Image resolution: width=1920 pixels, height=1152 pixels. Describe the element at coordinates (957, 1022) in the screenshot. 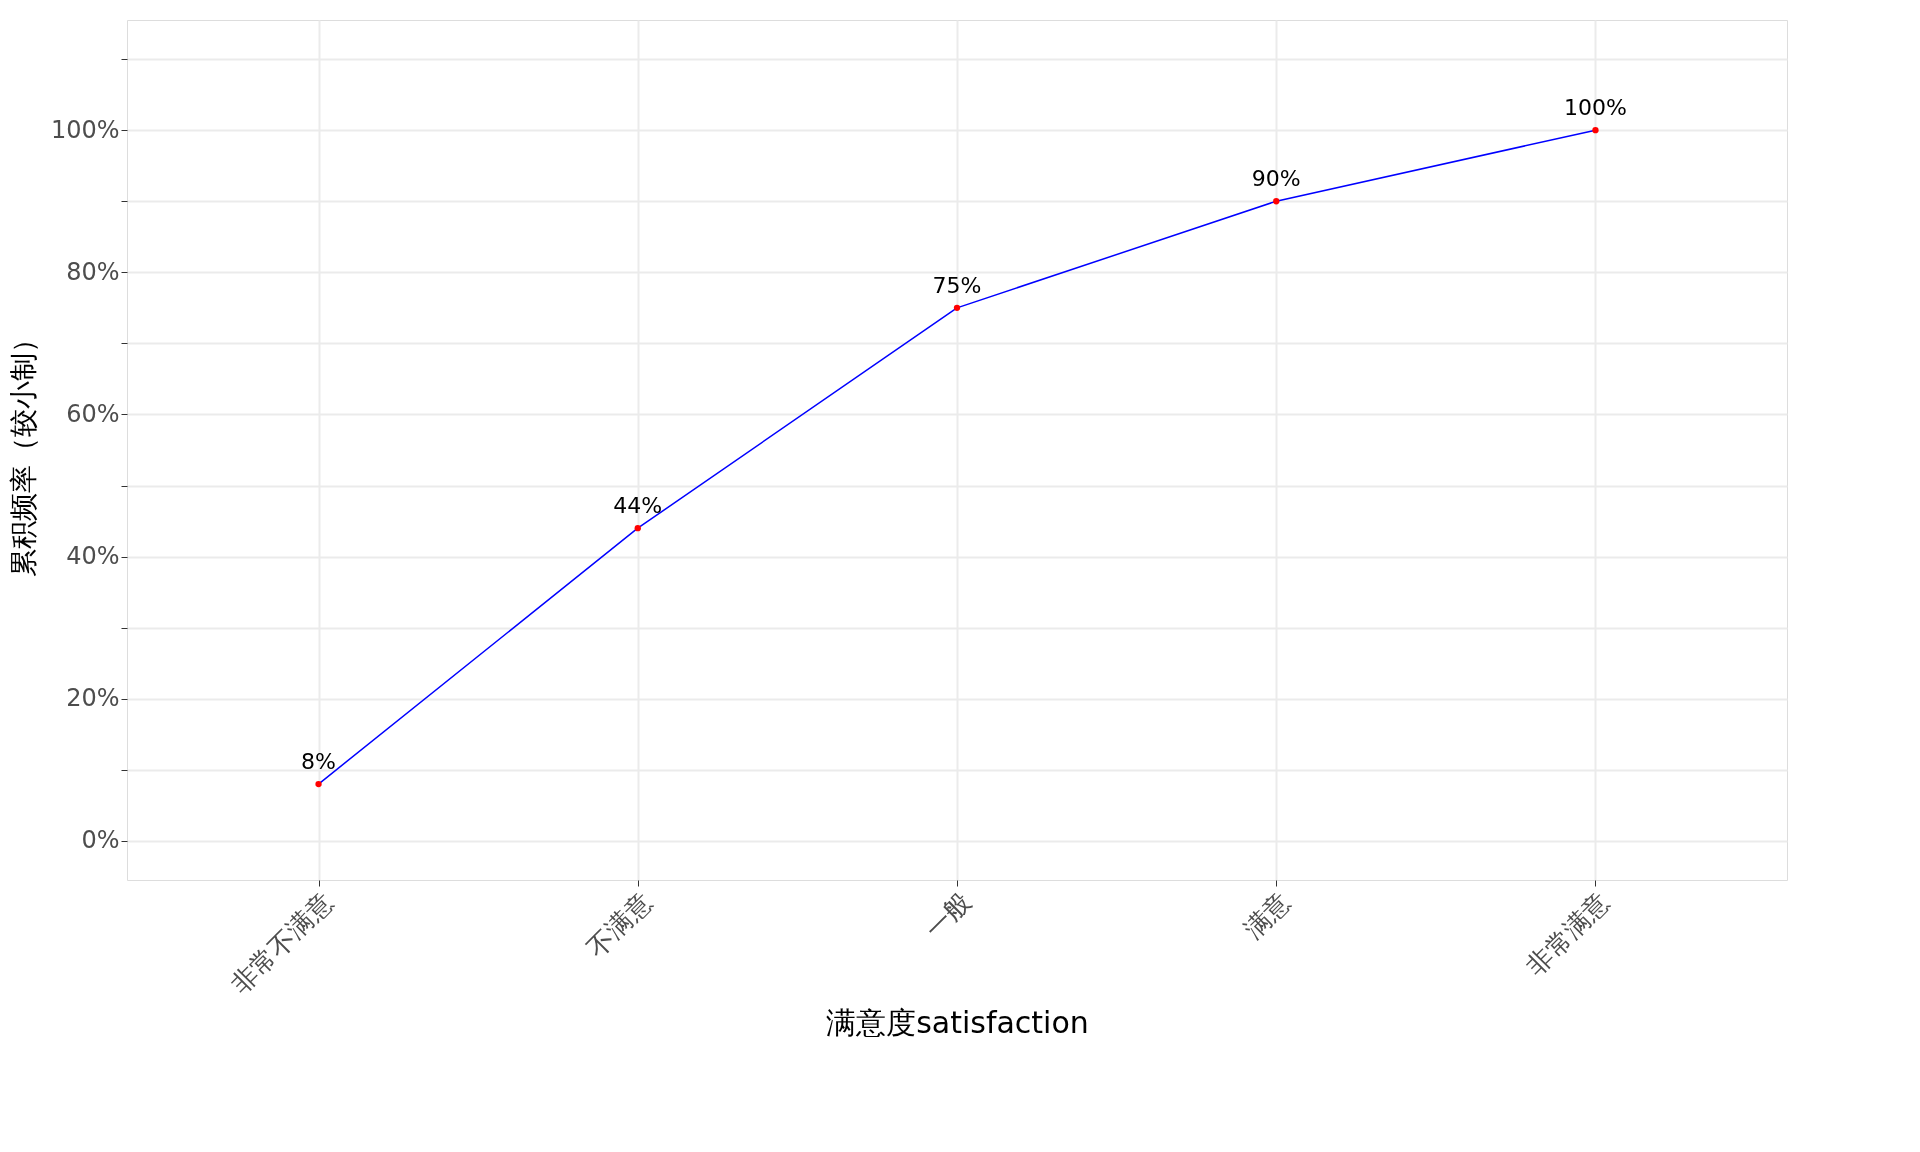

I see `x-axis-title: 满意度satisfaction` at that location.